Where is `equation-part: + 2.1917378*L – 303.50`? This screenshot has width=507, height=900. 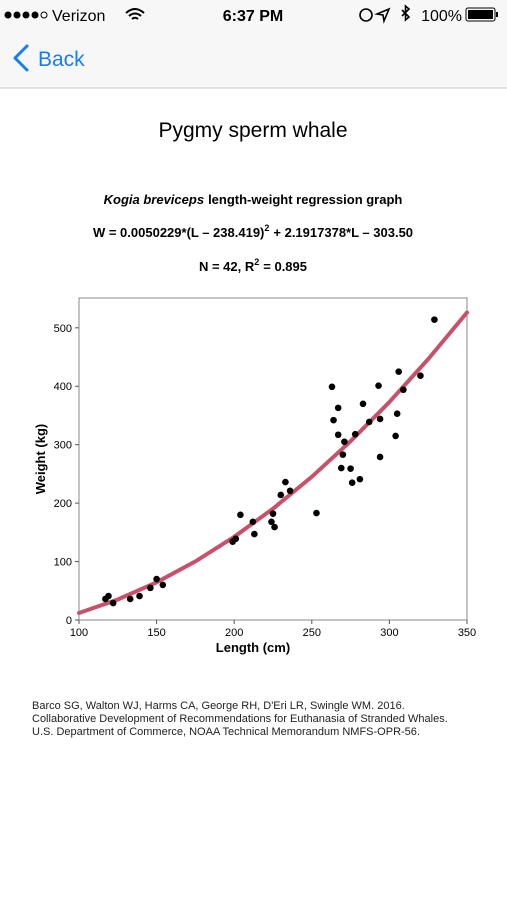
equation-part: + 2.1917378*L – 303.50 is located at coordinates (343, 232).